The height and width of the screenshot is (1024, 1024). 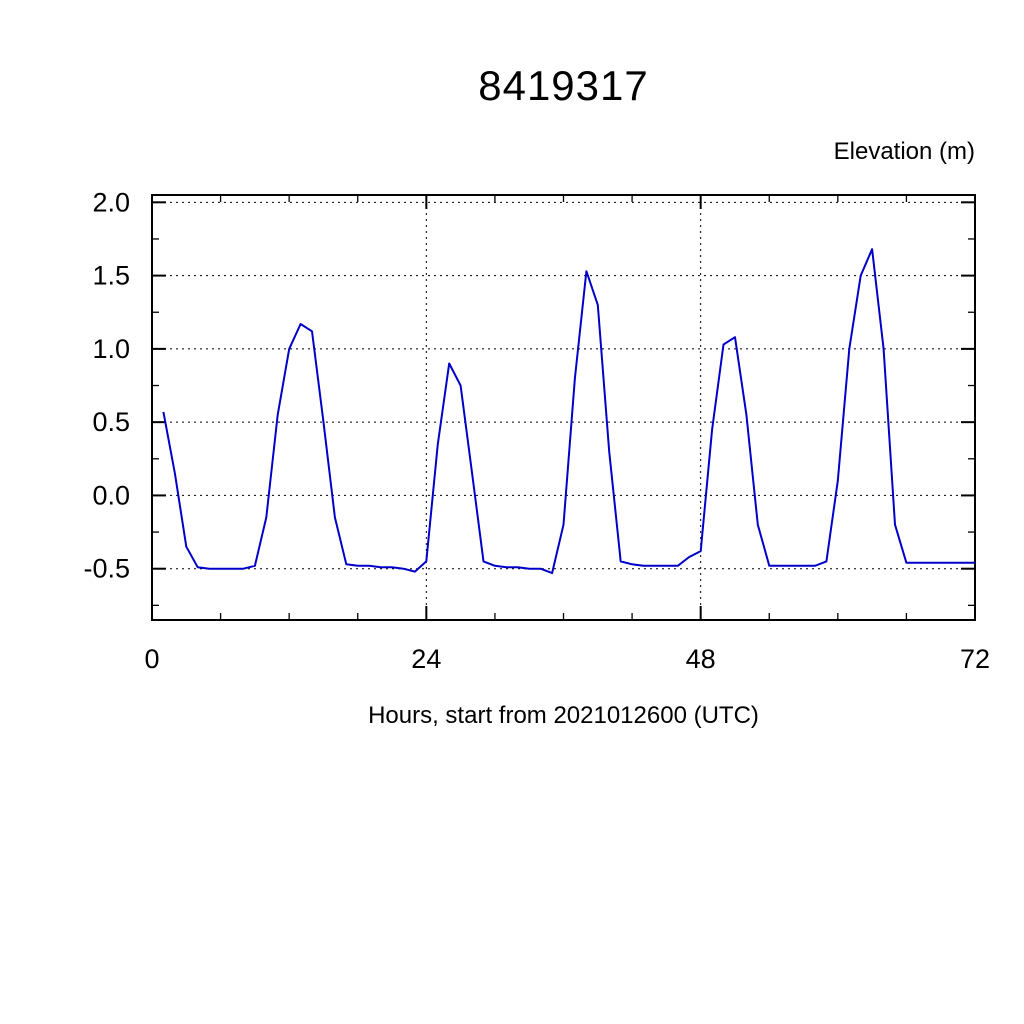 I want to click on x-tick-label: 24, so click(x=426, y=659).